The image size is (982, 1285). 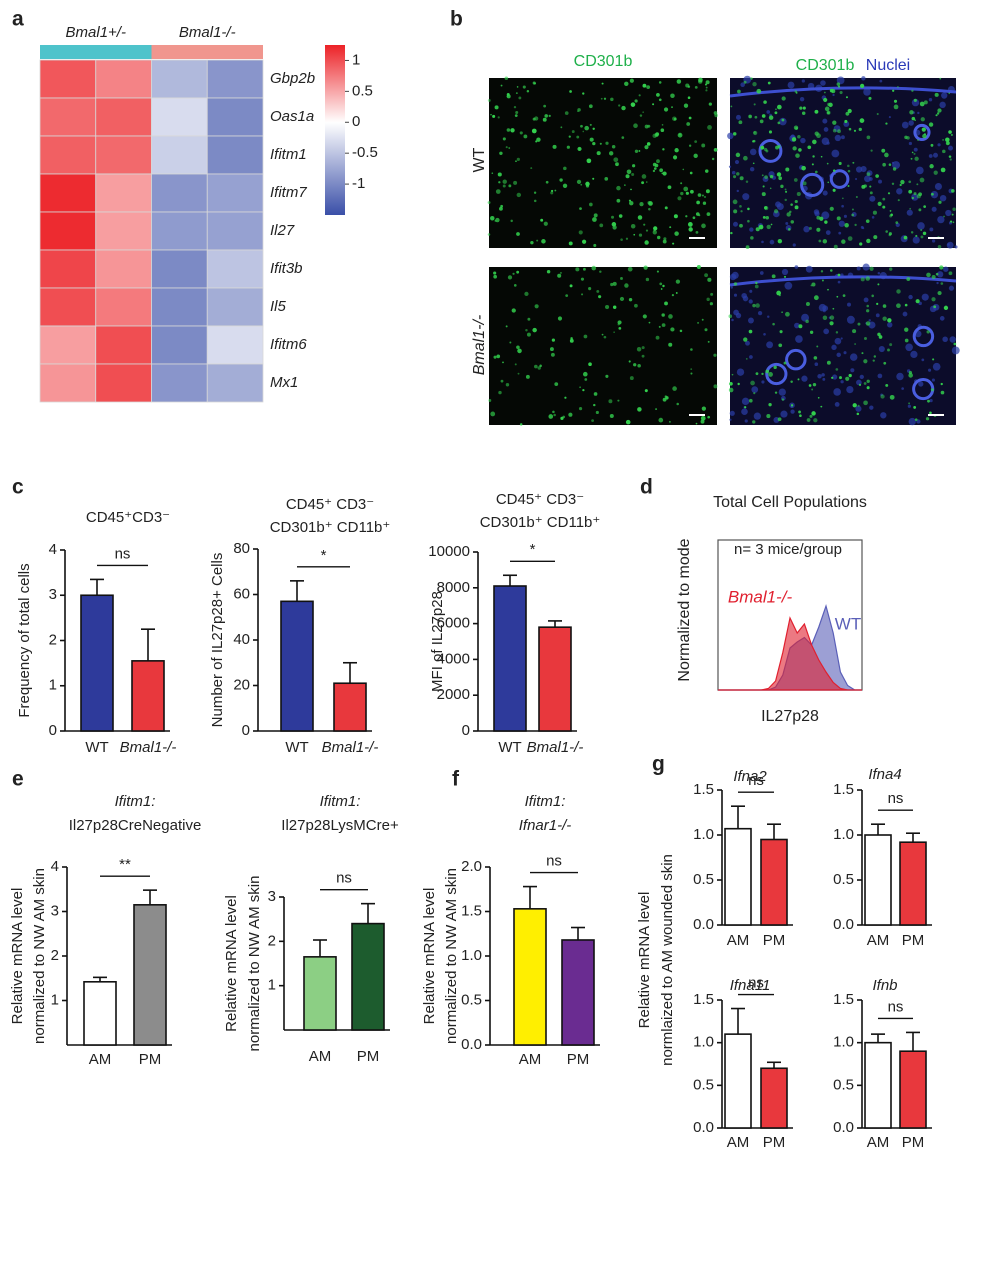 What do you see at coordinates (148, 747) in the screenshot?
I see `x-tick-label: Bmal1-/-` at bounding box center [148, 747].